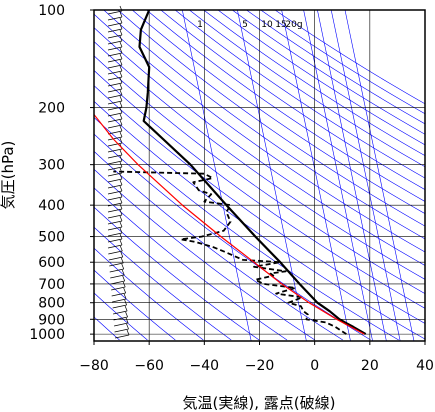  I want to click on x-tick-label: 0, so click(314, 366).